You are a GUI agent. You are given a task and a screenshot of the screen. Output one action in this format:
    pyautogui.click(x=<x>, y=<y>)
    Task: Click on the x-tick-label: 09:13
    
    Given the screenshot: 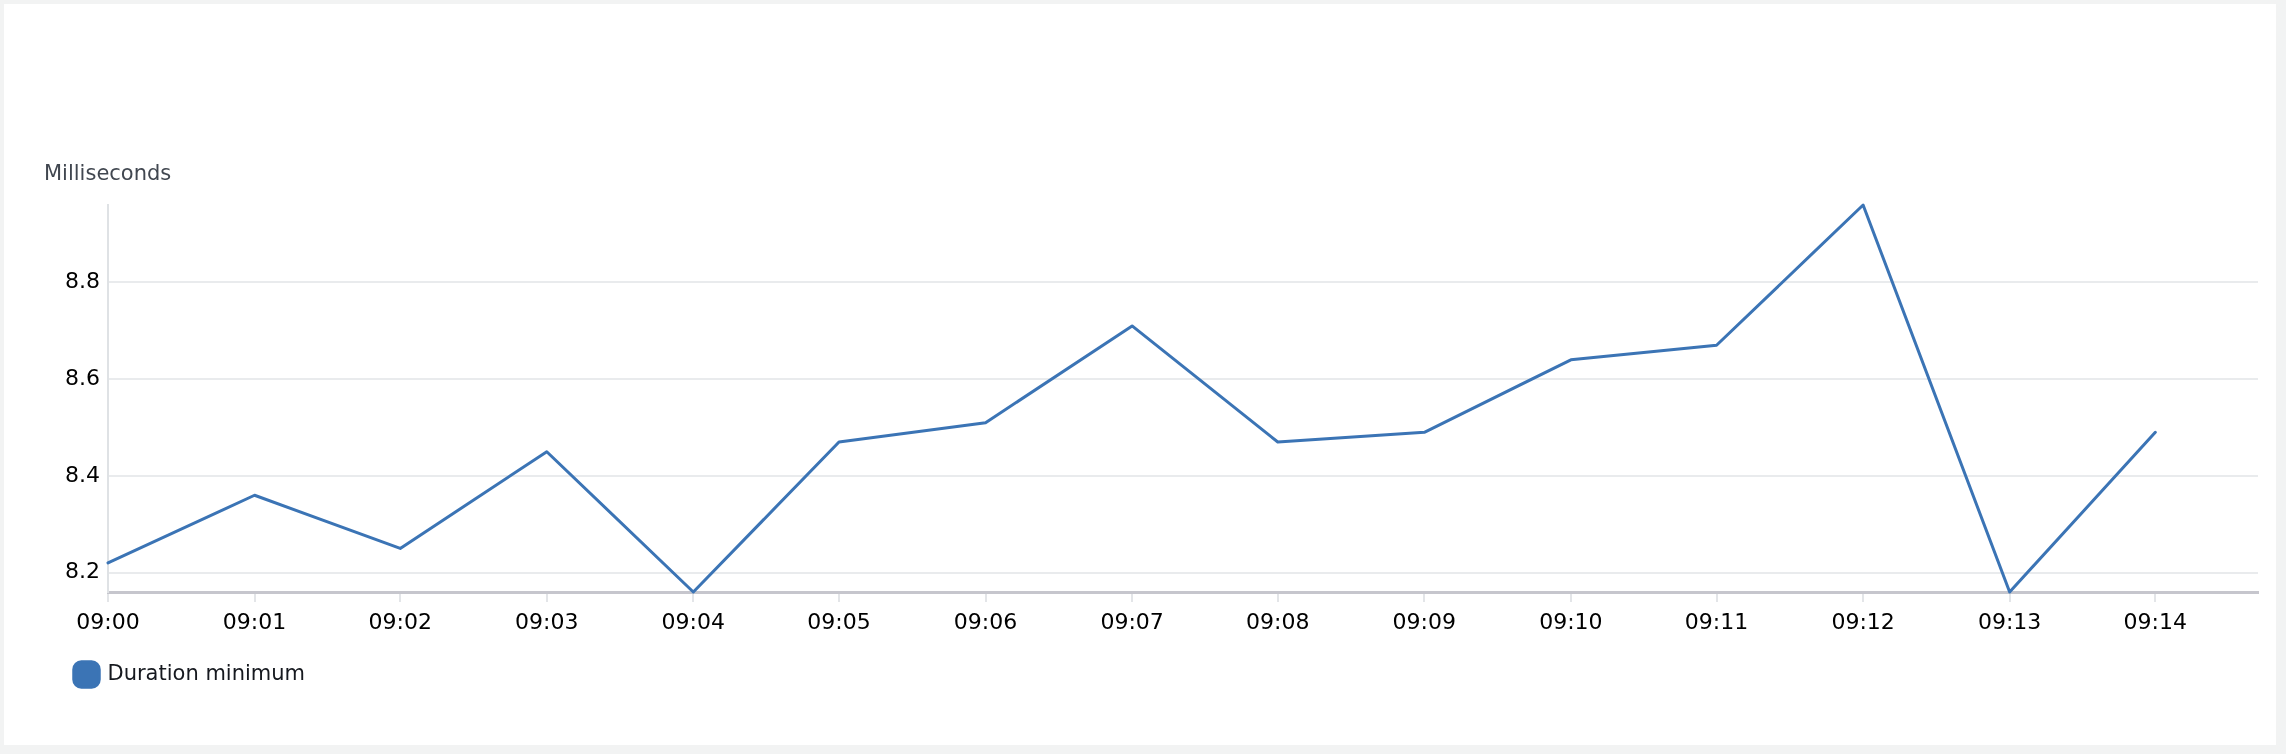 What is the action you would take?
    pyautogui.click(x=2009, y=621)
    